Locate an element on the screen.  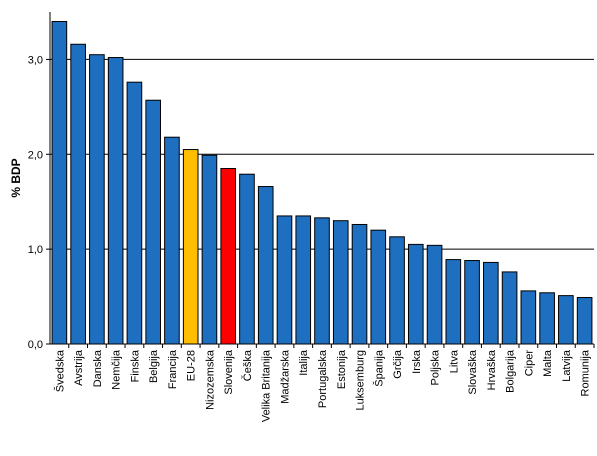
bar-latvija is located at coordinates (566, 320).